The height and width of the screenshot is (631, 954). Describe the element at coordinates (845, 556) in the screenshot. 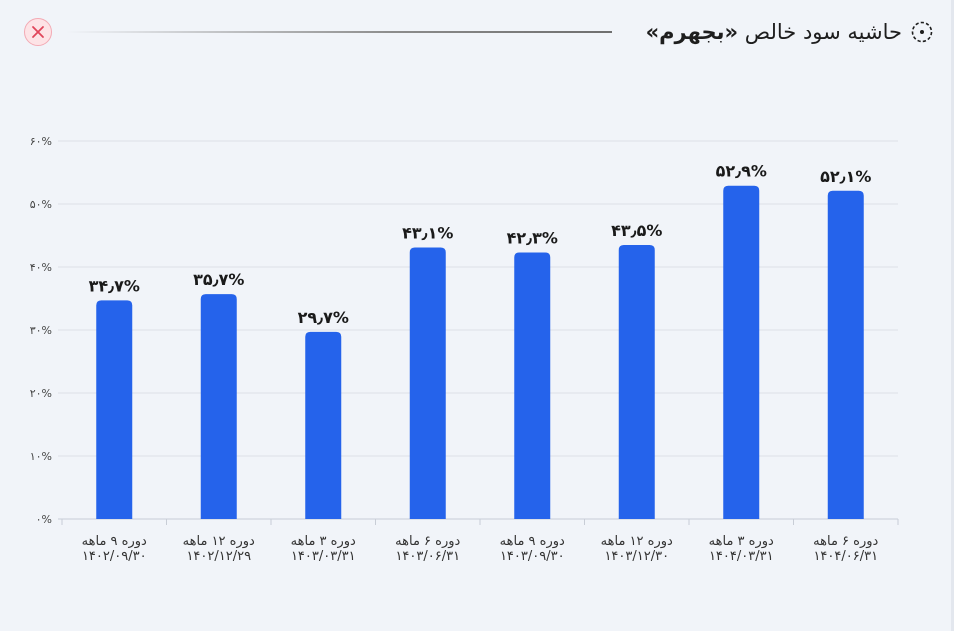

I see `x-tick-label-date: ۱۴۰۴/۰۶/۳۱` at that location.